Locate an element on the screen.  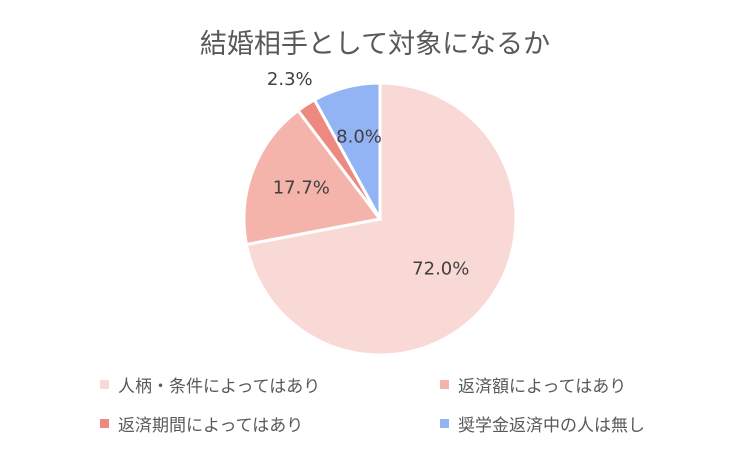
legend-item-3: 返済期間によってはあり is located at coordinates (270, 423).